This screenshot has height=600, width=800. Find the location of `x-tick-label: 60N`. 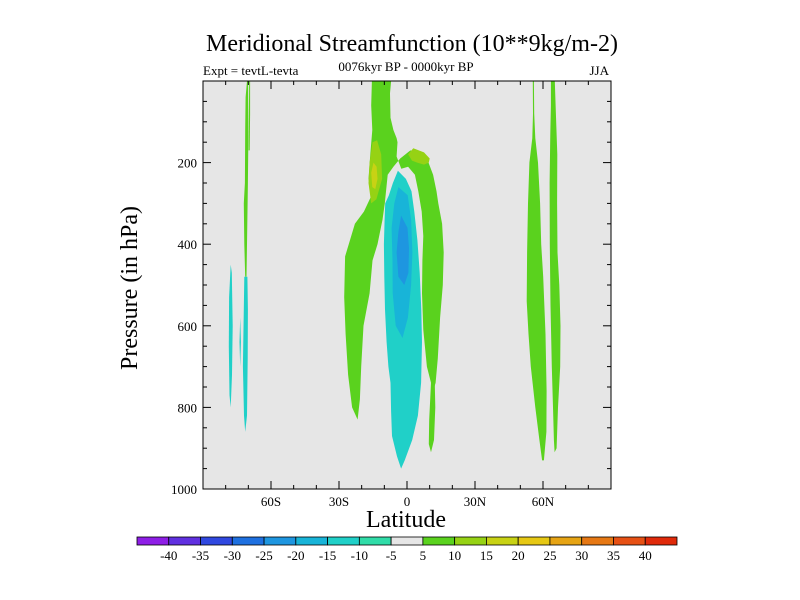

x-tick-label: 60N is located at coordinates (543, 501).